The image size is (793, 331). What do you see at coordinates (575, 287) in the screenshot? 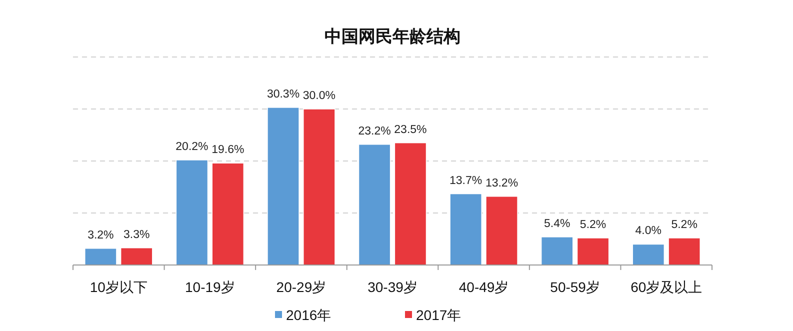
I see `x-tick-label: 50-59岁` at bounding box center [575, 287].